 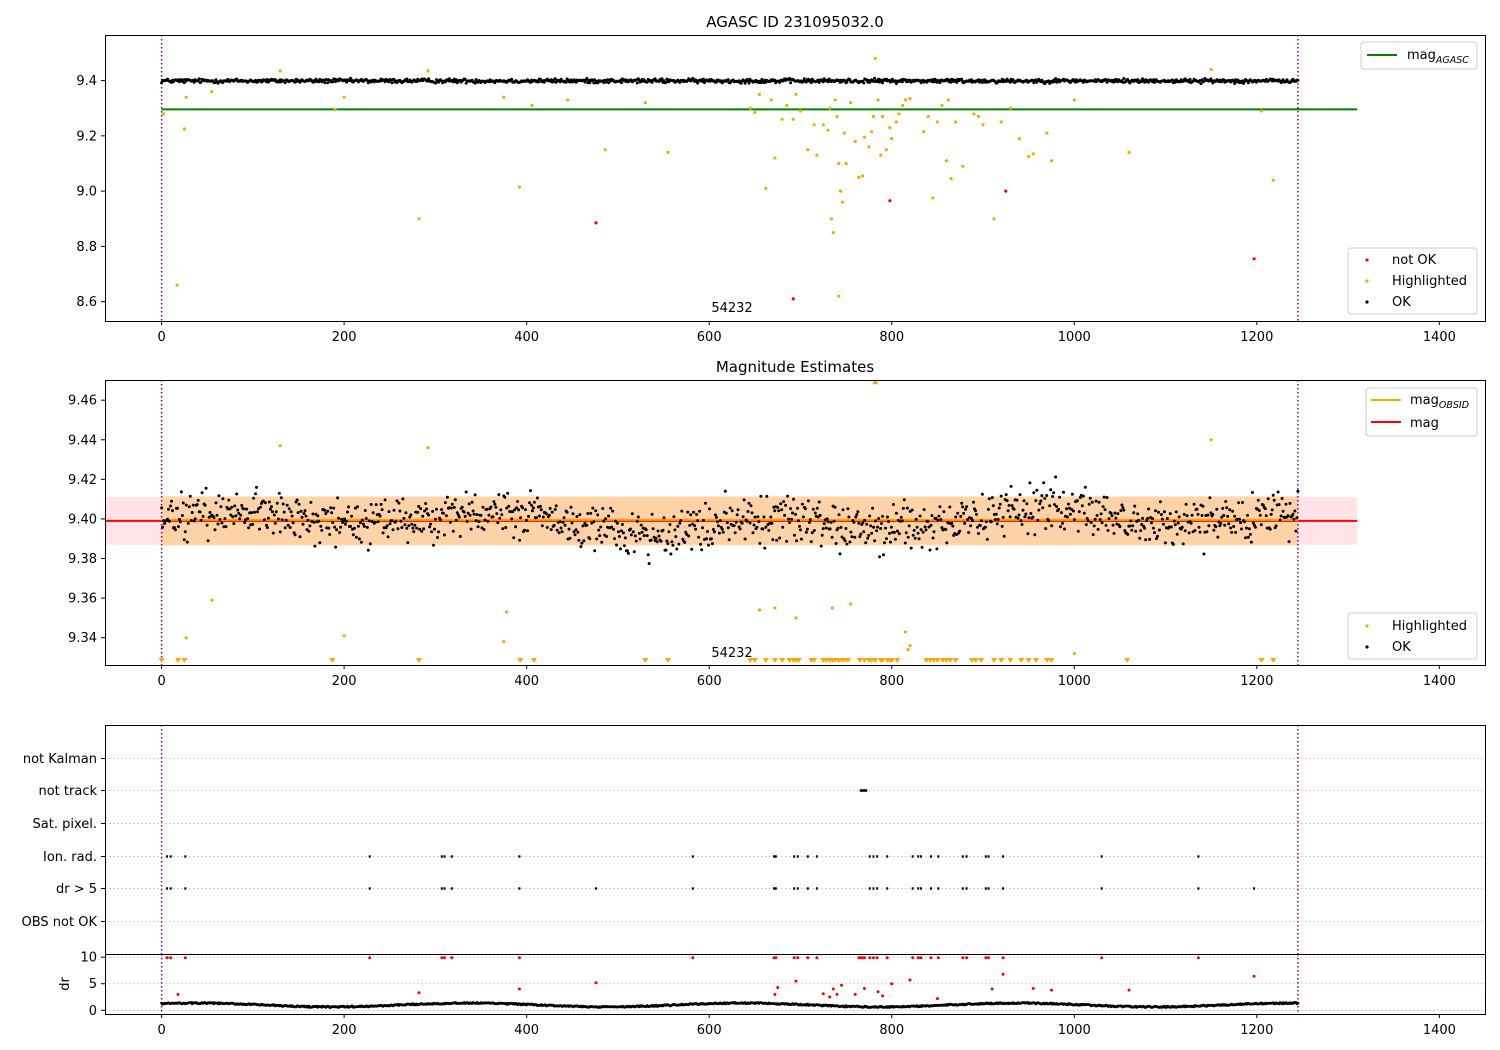 I want to click on mag-estimates-x-tick-label: 200, so click(x=344, y=681).